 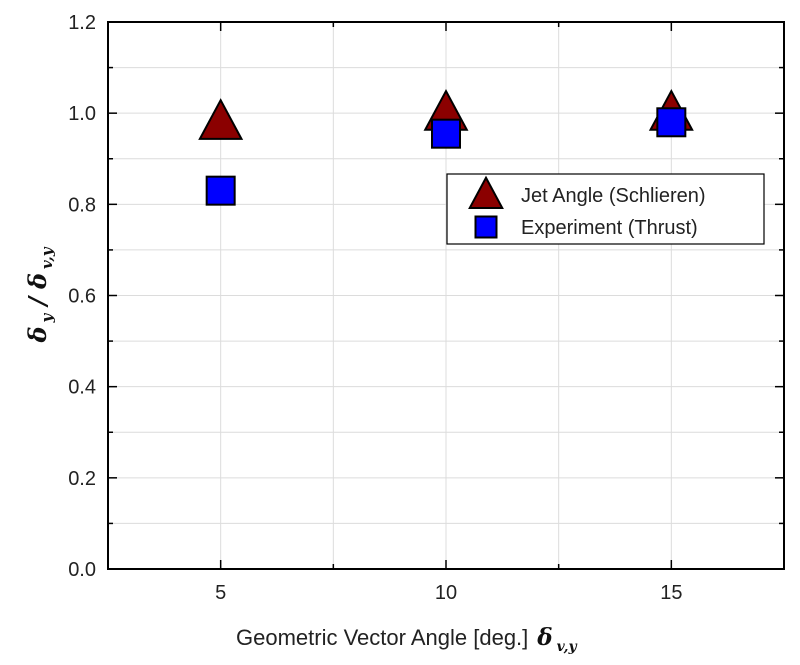 What do you see at coordinates (609, 228) in the screenshot?
I see `legend-label: Experiment (Thrust)` at bounding box center [609, 228].